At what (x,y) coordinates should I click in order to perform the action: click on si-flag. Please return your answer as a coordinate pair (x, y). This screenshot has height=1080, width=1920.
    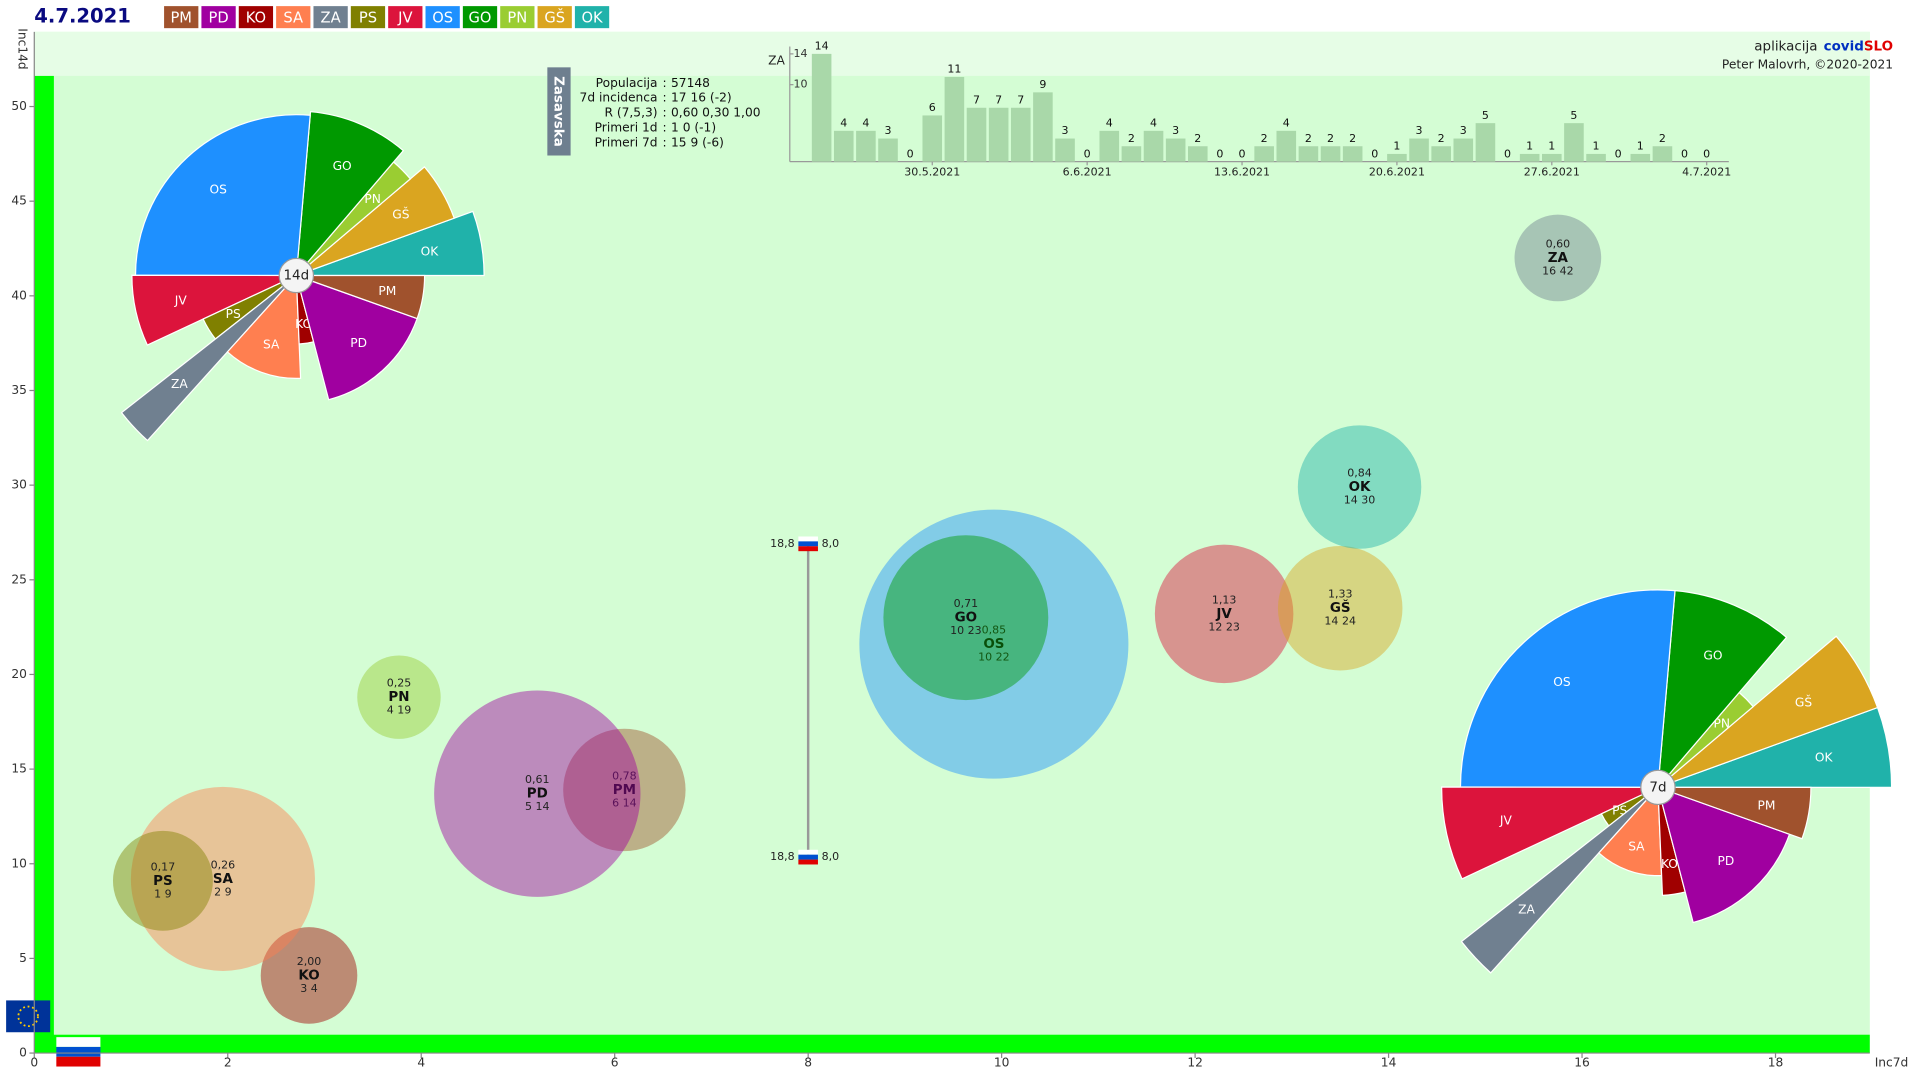
    Looking at the image, I should click on (78, 1052).